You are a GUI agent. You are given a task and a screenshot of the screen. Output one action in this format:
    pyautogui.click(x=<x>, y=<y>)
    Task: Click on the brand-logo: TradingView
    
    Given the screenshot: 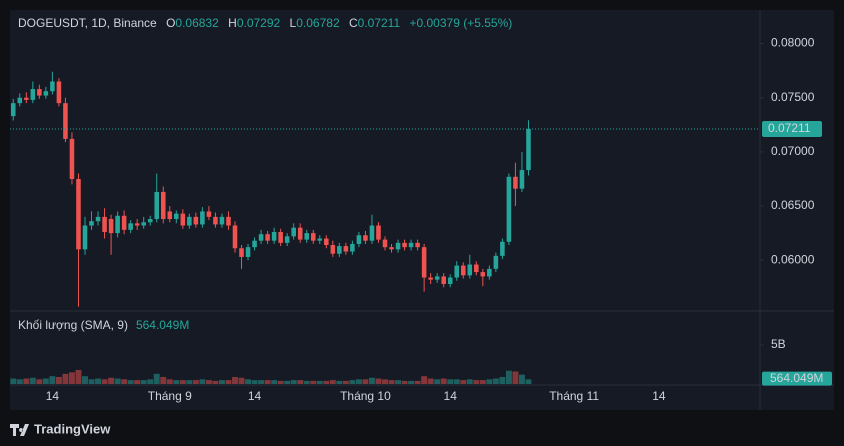 What is the action you would take?
    pyautogui.click(x=60, y=428)
    